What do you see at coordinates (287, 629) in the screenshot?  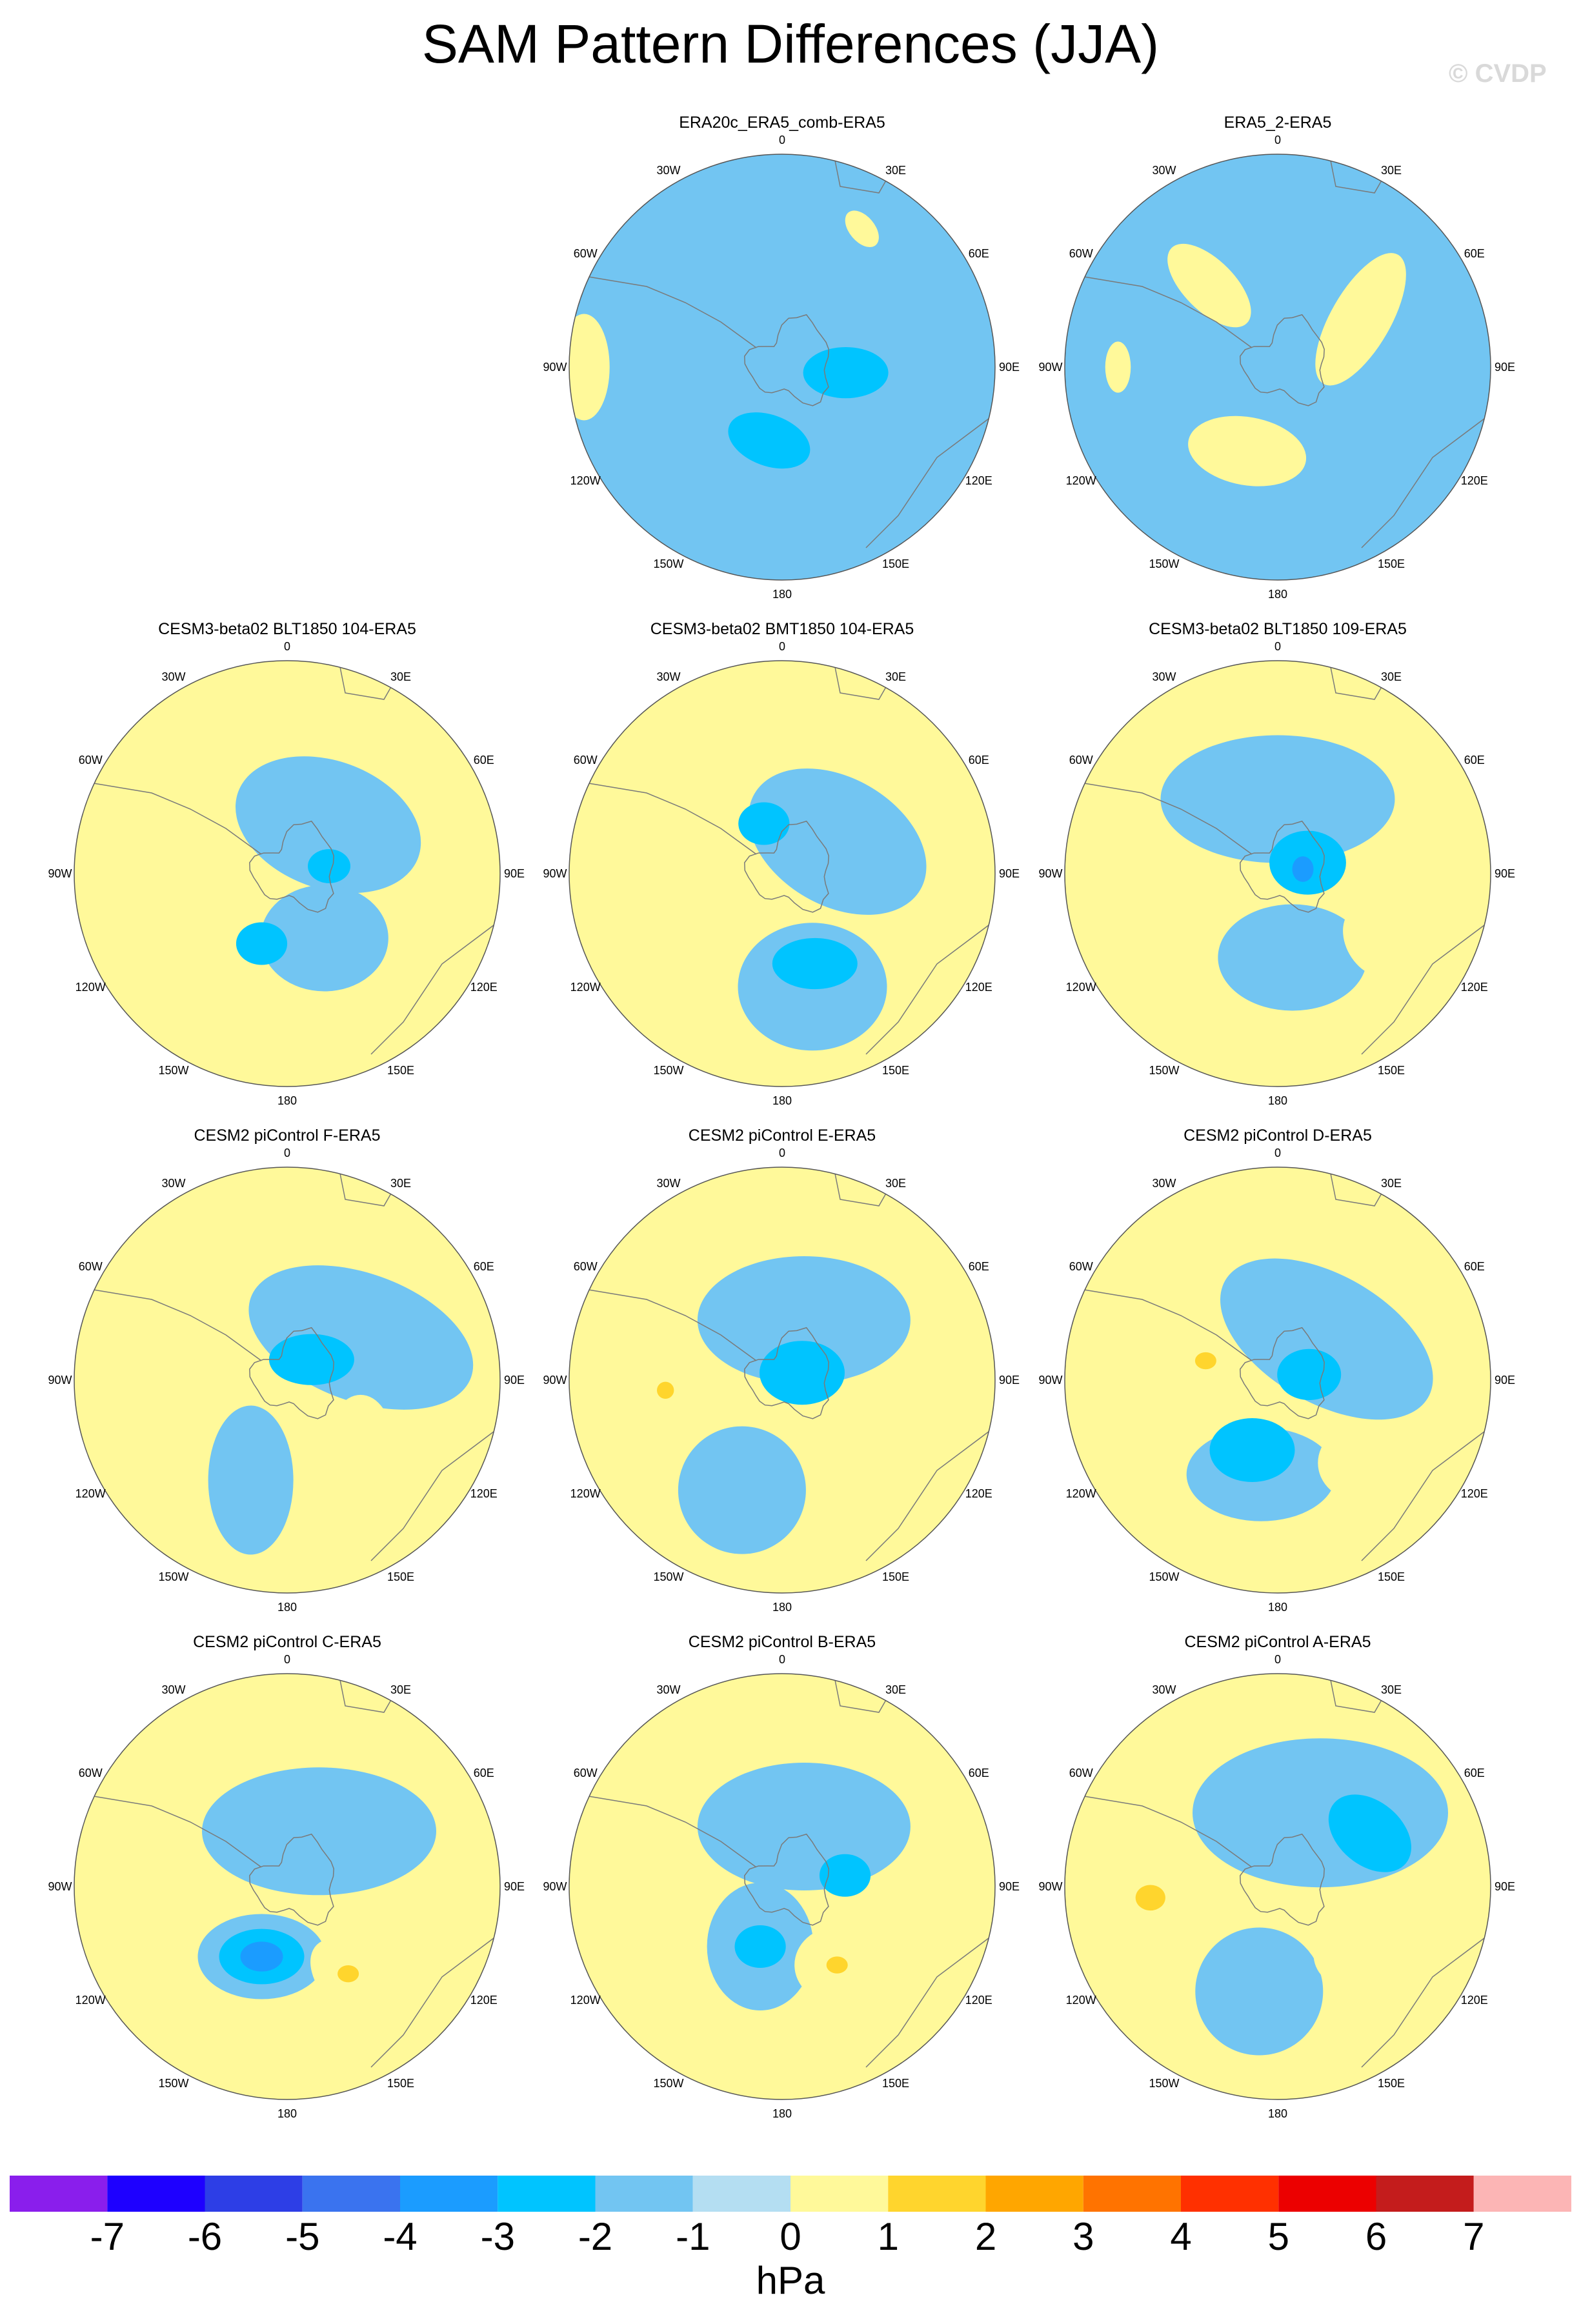 I see `panel-title: CESM3-beta02 BLT1850 104-ERA5` at bounding box center [287, 629].